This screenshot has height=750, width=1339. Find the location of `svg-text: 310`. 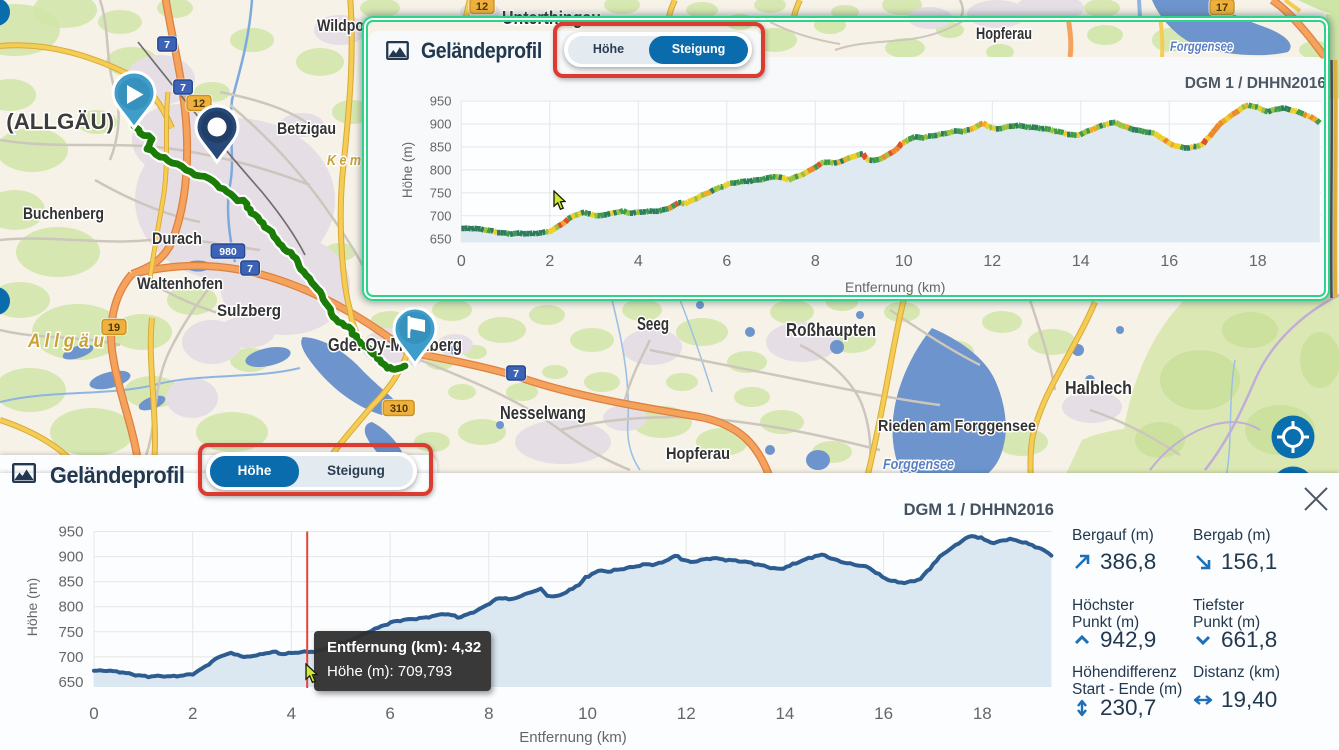

svg-text: 310 is located at coordinates (399, 409).